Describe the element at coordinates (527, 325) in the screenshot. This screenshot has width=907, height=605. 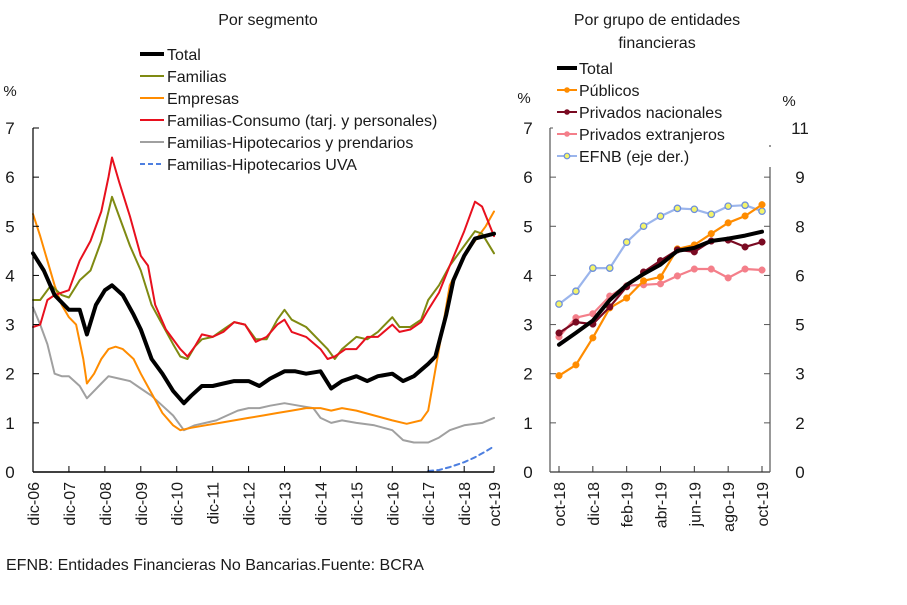
I see `right-y-tick-label-left: 3` at that location.